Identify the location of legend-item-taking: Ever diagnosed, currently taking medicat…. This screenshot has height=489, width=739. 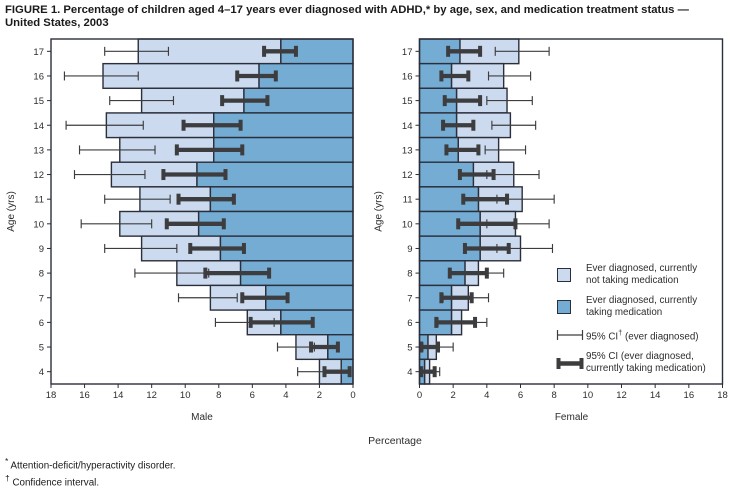
(646, 307).